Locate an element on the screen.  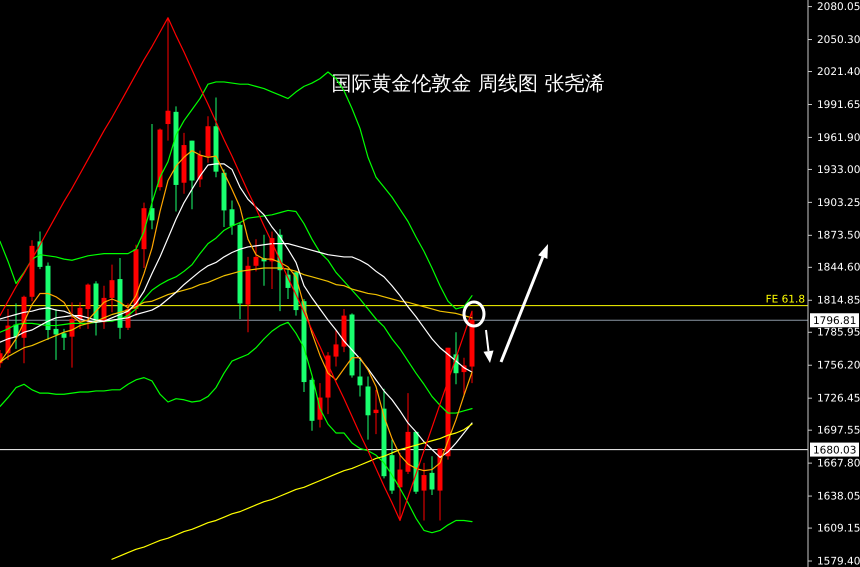
y-tick-label: 1903.25 is located at coordinates (838, 202).